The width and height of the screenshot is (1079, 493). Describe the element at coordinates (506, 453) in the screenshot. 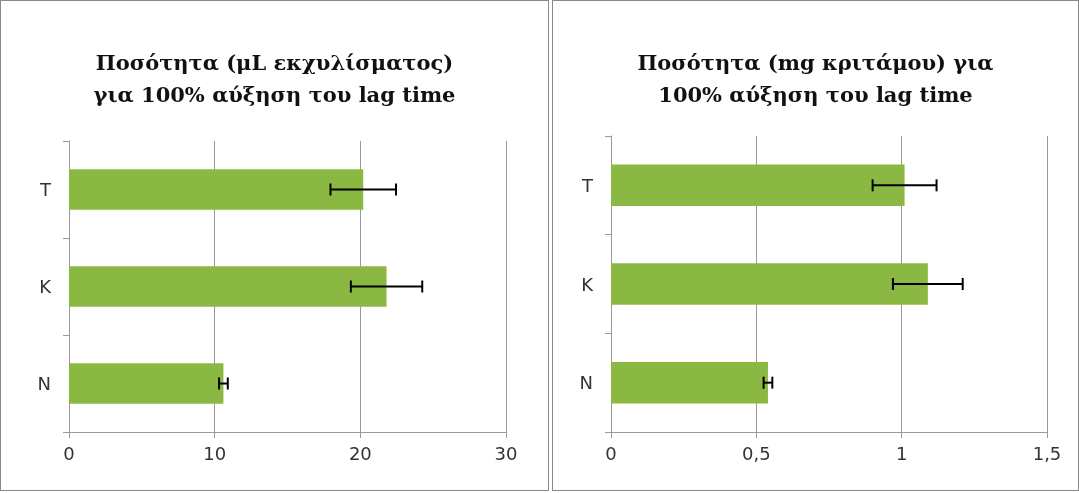

I see `x-tick-label: 30` at that location.